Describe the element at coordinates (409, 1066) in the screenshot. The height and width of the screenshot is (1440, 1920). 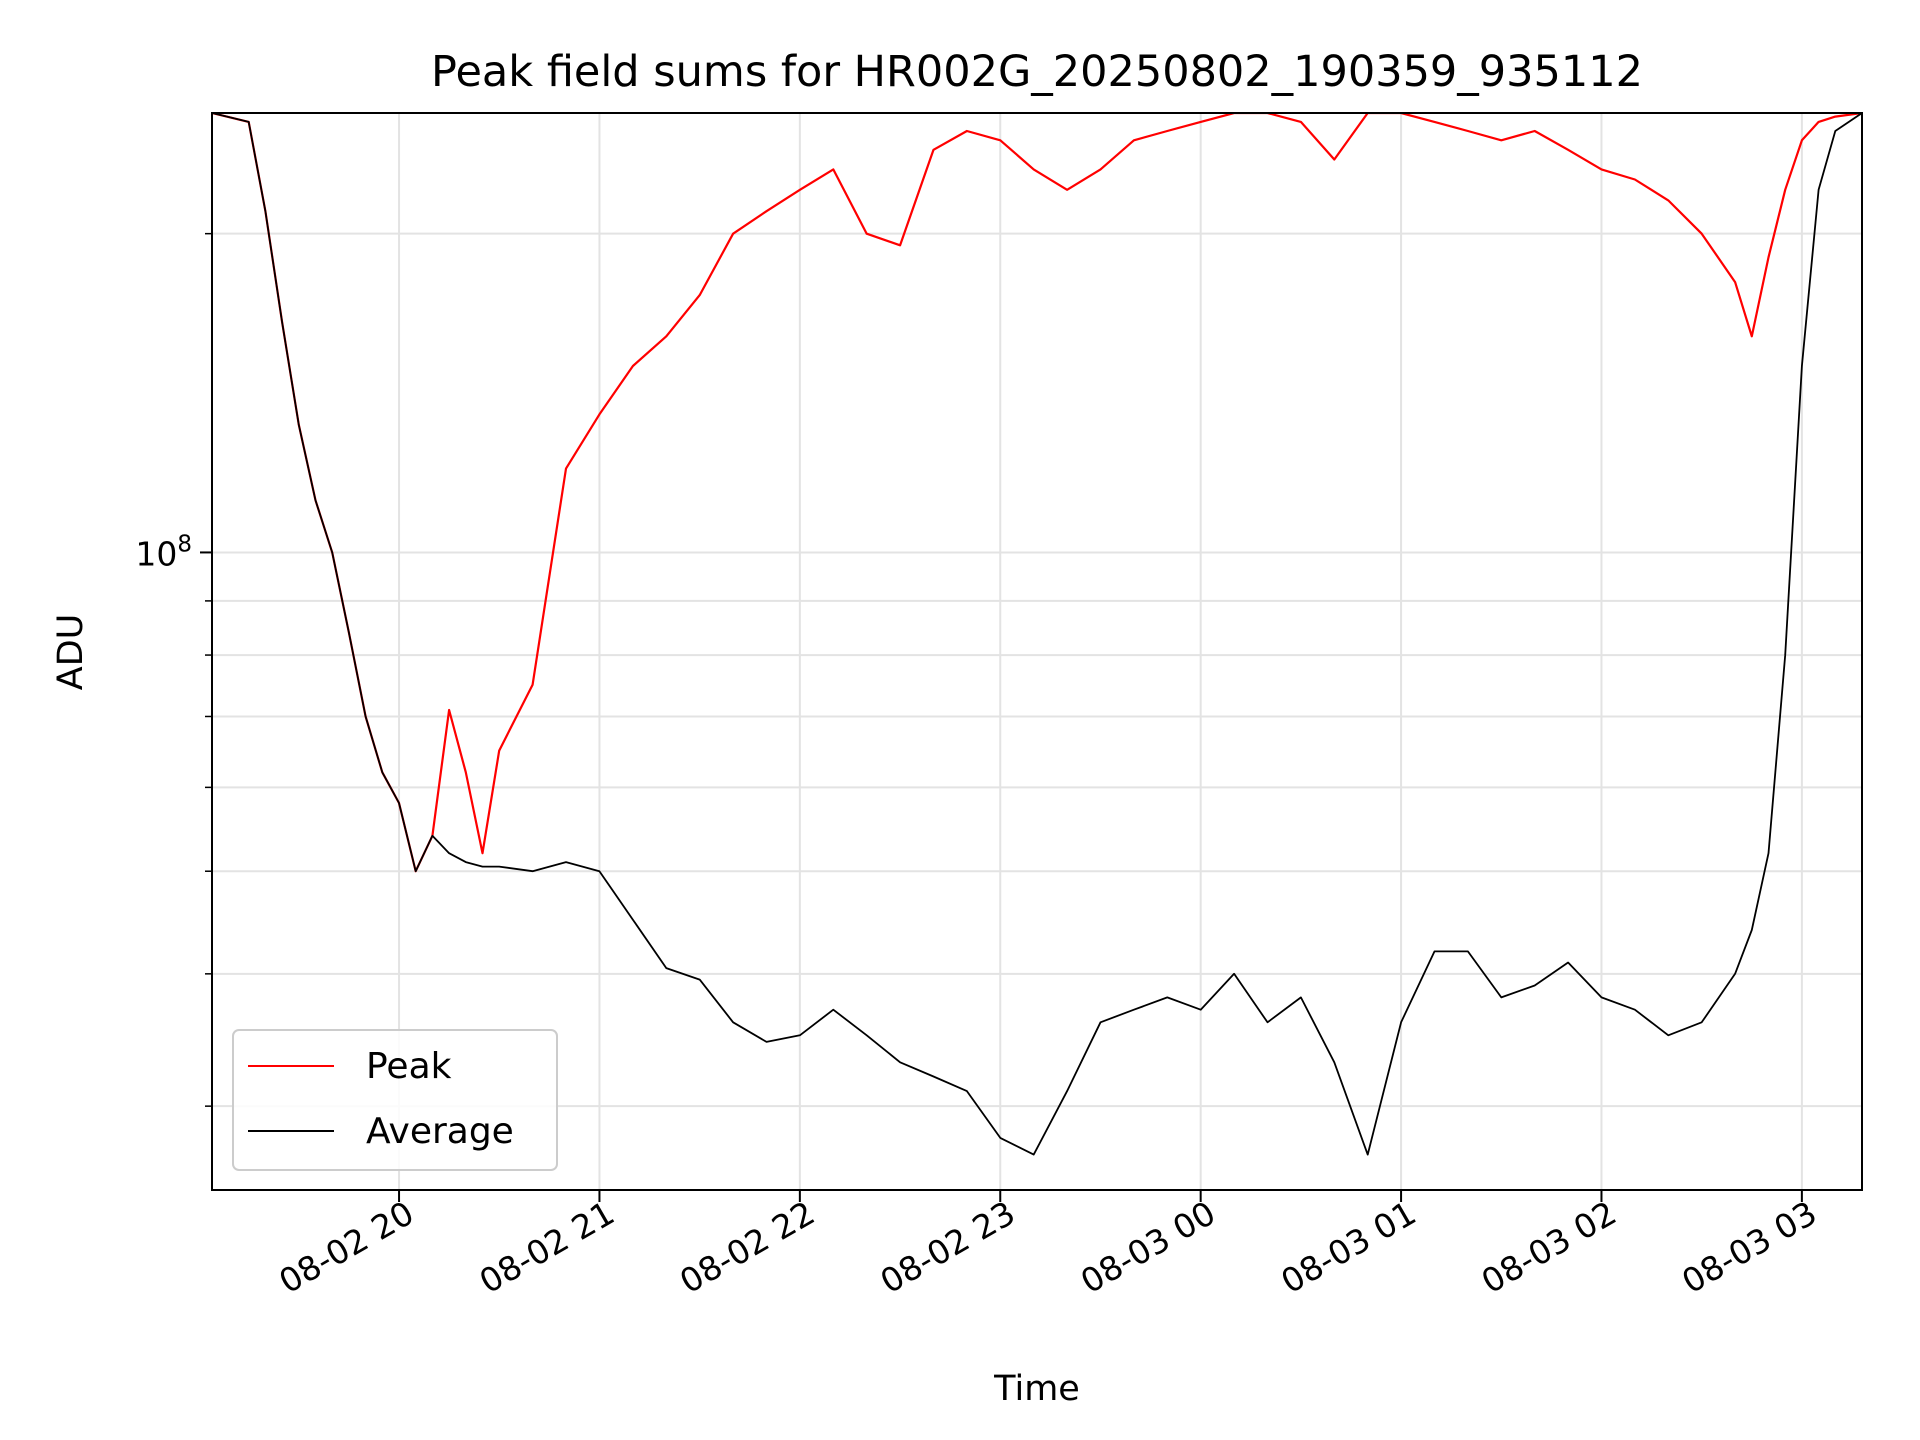
I see `legend-peak-label: Peak` at that location.